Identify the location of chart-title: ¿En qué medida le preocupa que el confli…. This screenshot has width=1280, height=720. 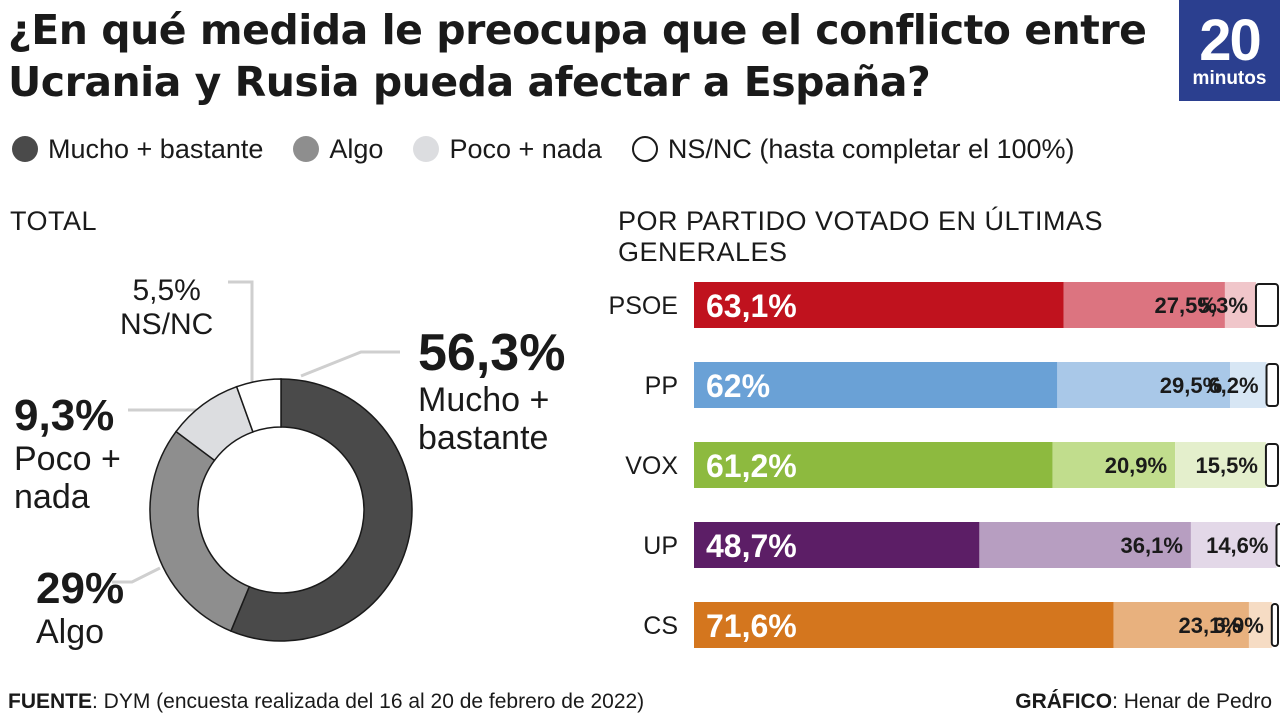
(577, 56).